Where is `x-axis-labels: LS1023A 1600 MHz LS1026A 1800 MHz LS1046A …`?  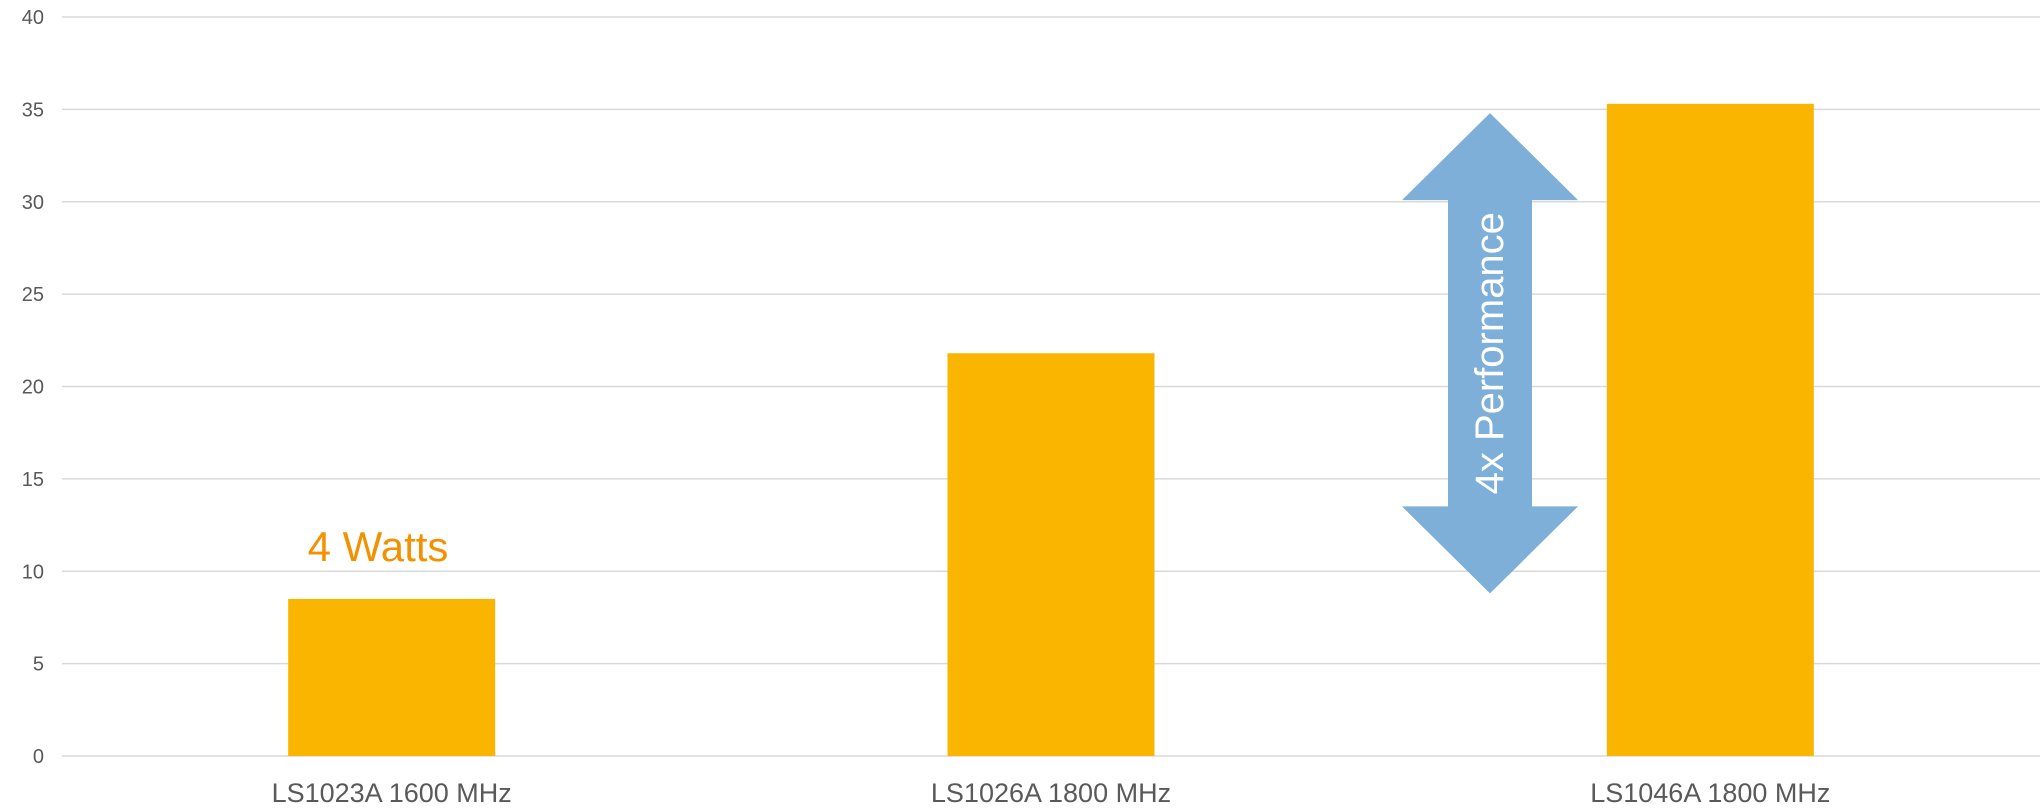 x-axis-labels: LS1023A 1600 MHz LS1026A 1800 MHz LS1046A … is located at coordinates (1051, 793).